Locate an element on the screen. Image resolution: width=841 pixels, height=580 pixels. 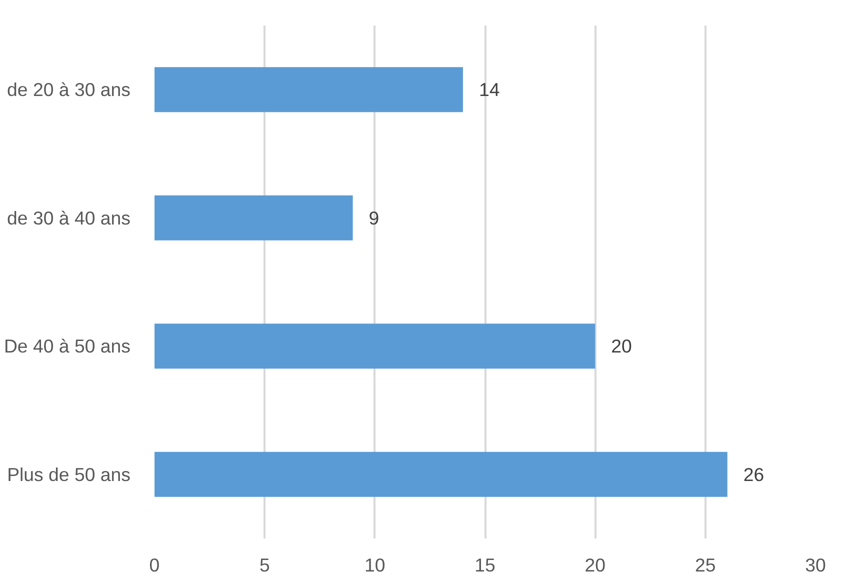
y-tick-label: de 20 à 30 ans is located at coordinates (69, 89).